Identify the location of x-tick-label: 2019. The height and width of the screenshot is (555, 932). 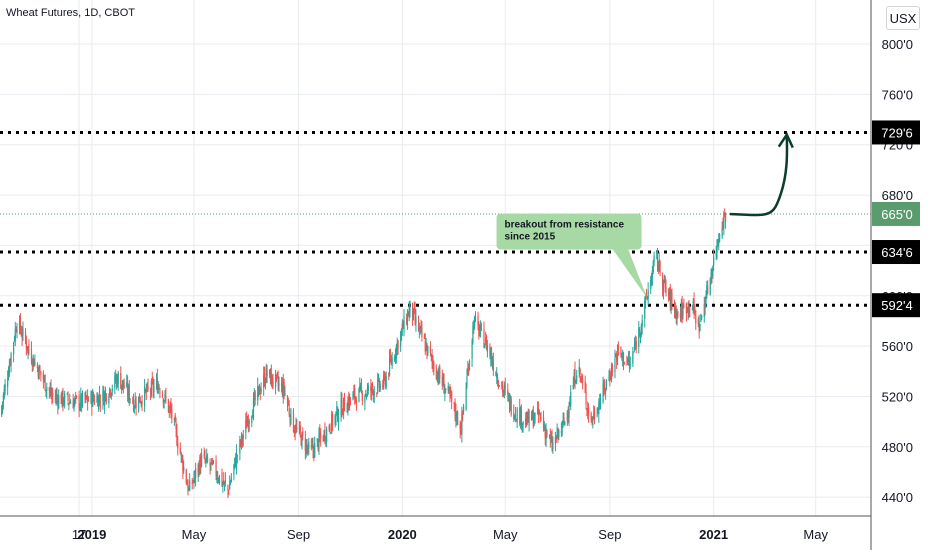
(91, 534).